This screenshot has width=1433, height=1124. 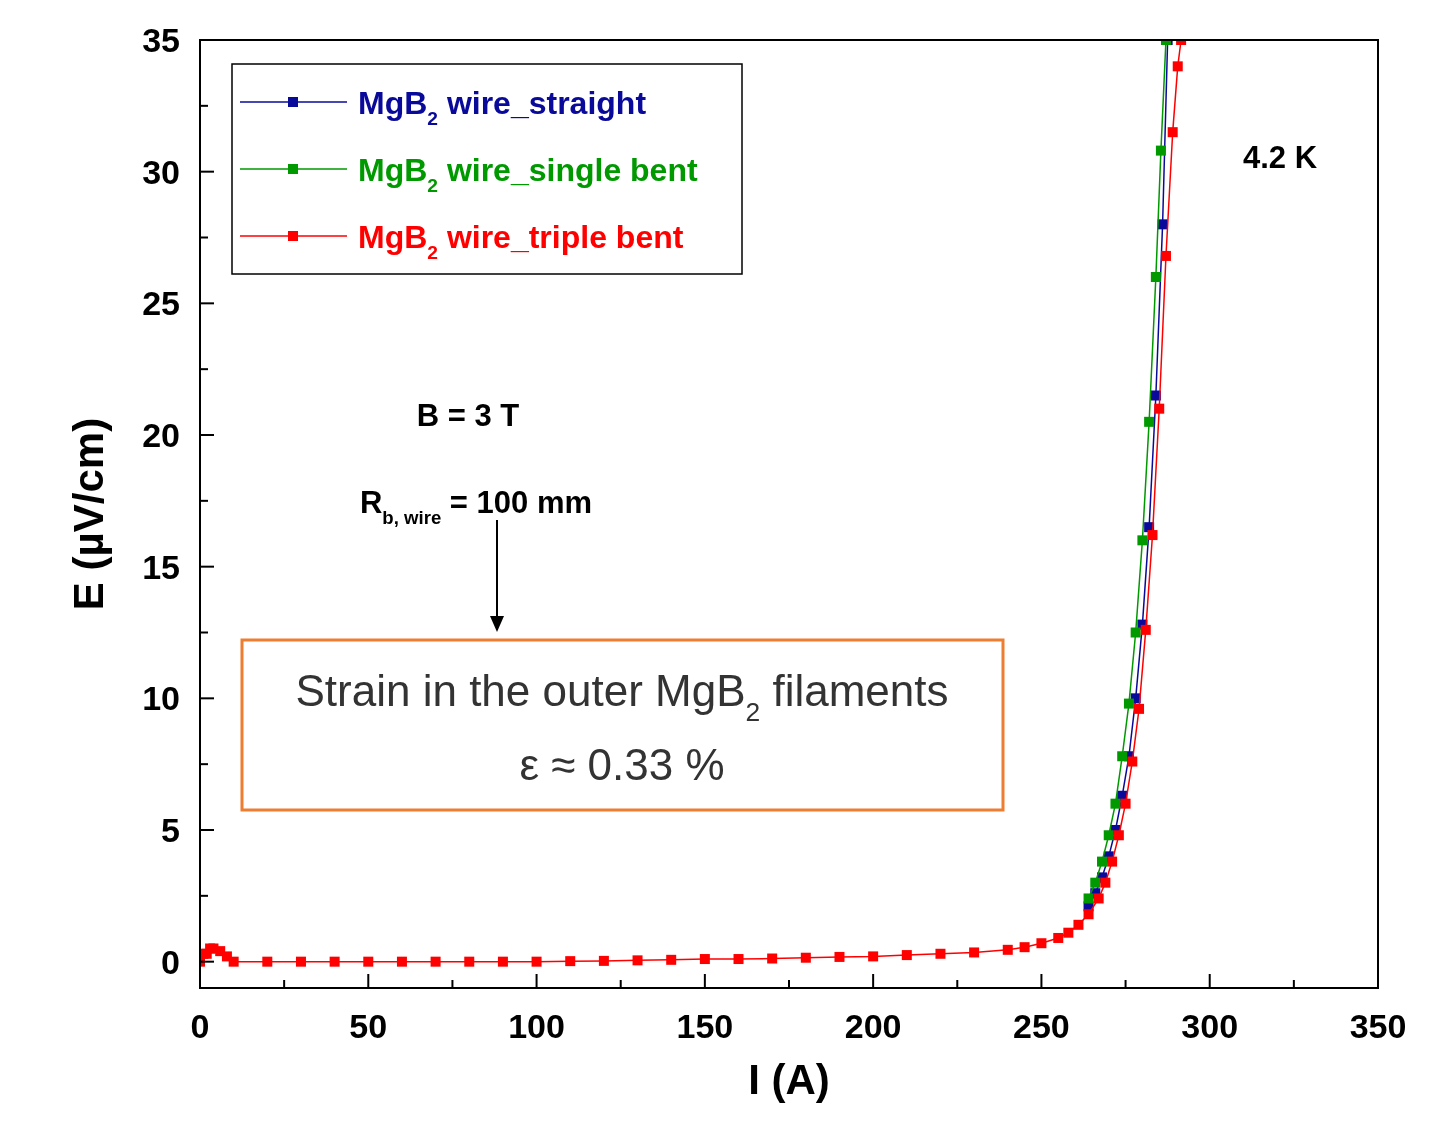 What do you see at coordinates (1378, 1026) in the screenshot?
I see `x-tick-label: 350` at bounding box center [1378, 1026].